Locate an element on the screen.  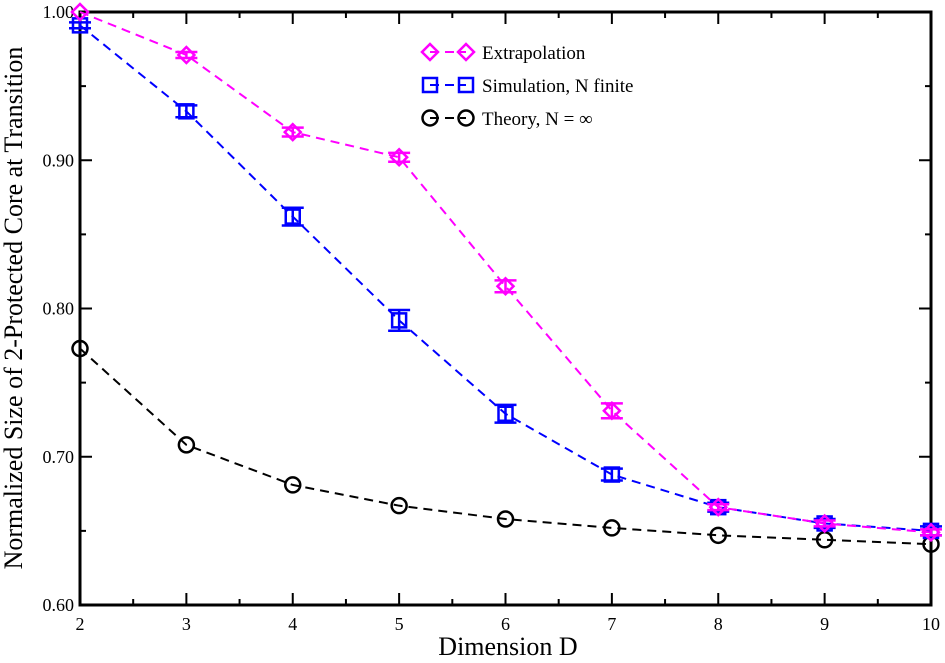
x-tick-label: 2 is located at coordinates (80, 624).